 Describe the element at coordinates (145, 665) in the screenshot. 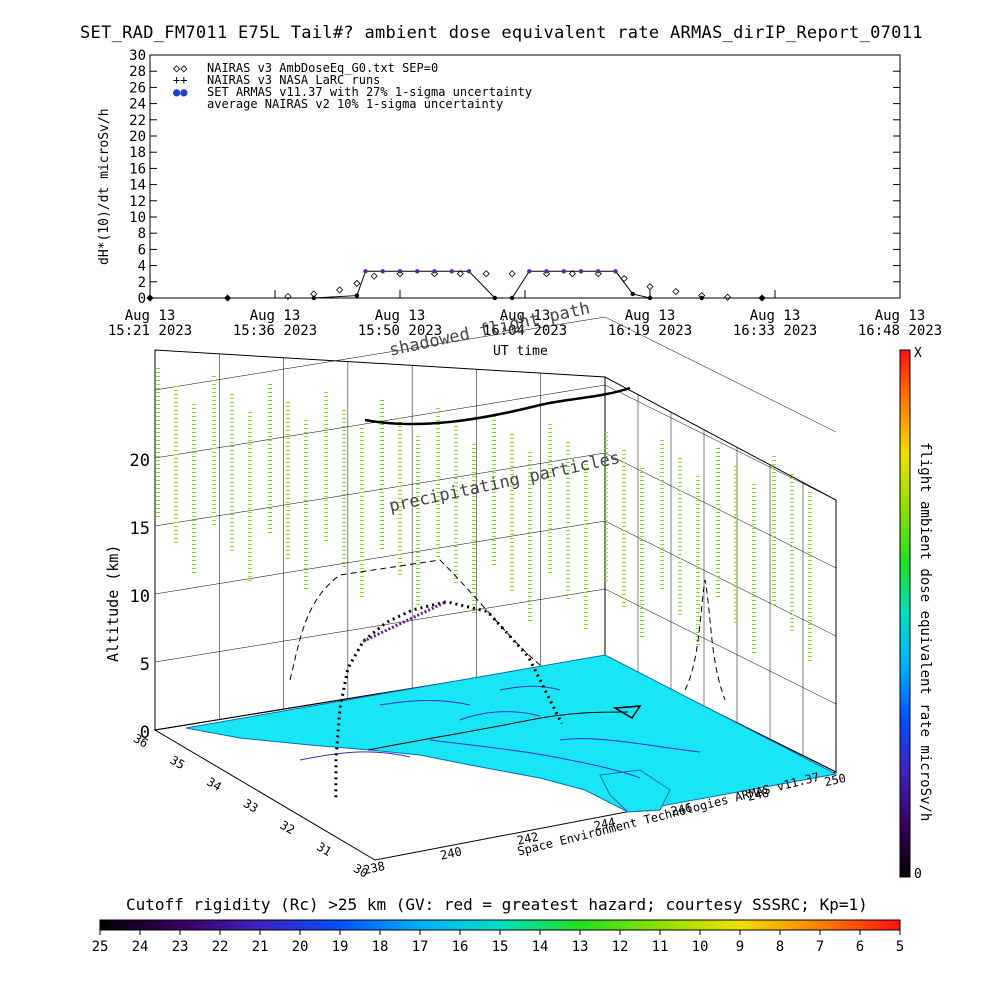

I see `altitude-tick-label: 5` at that location.